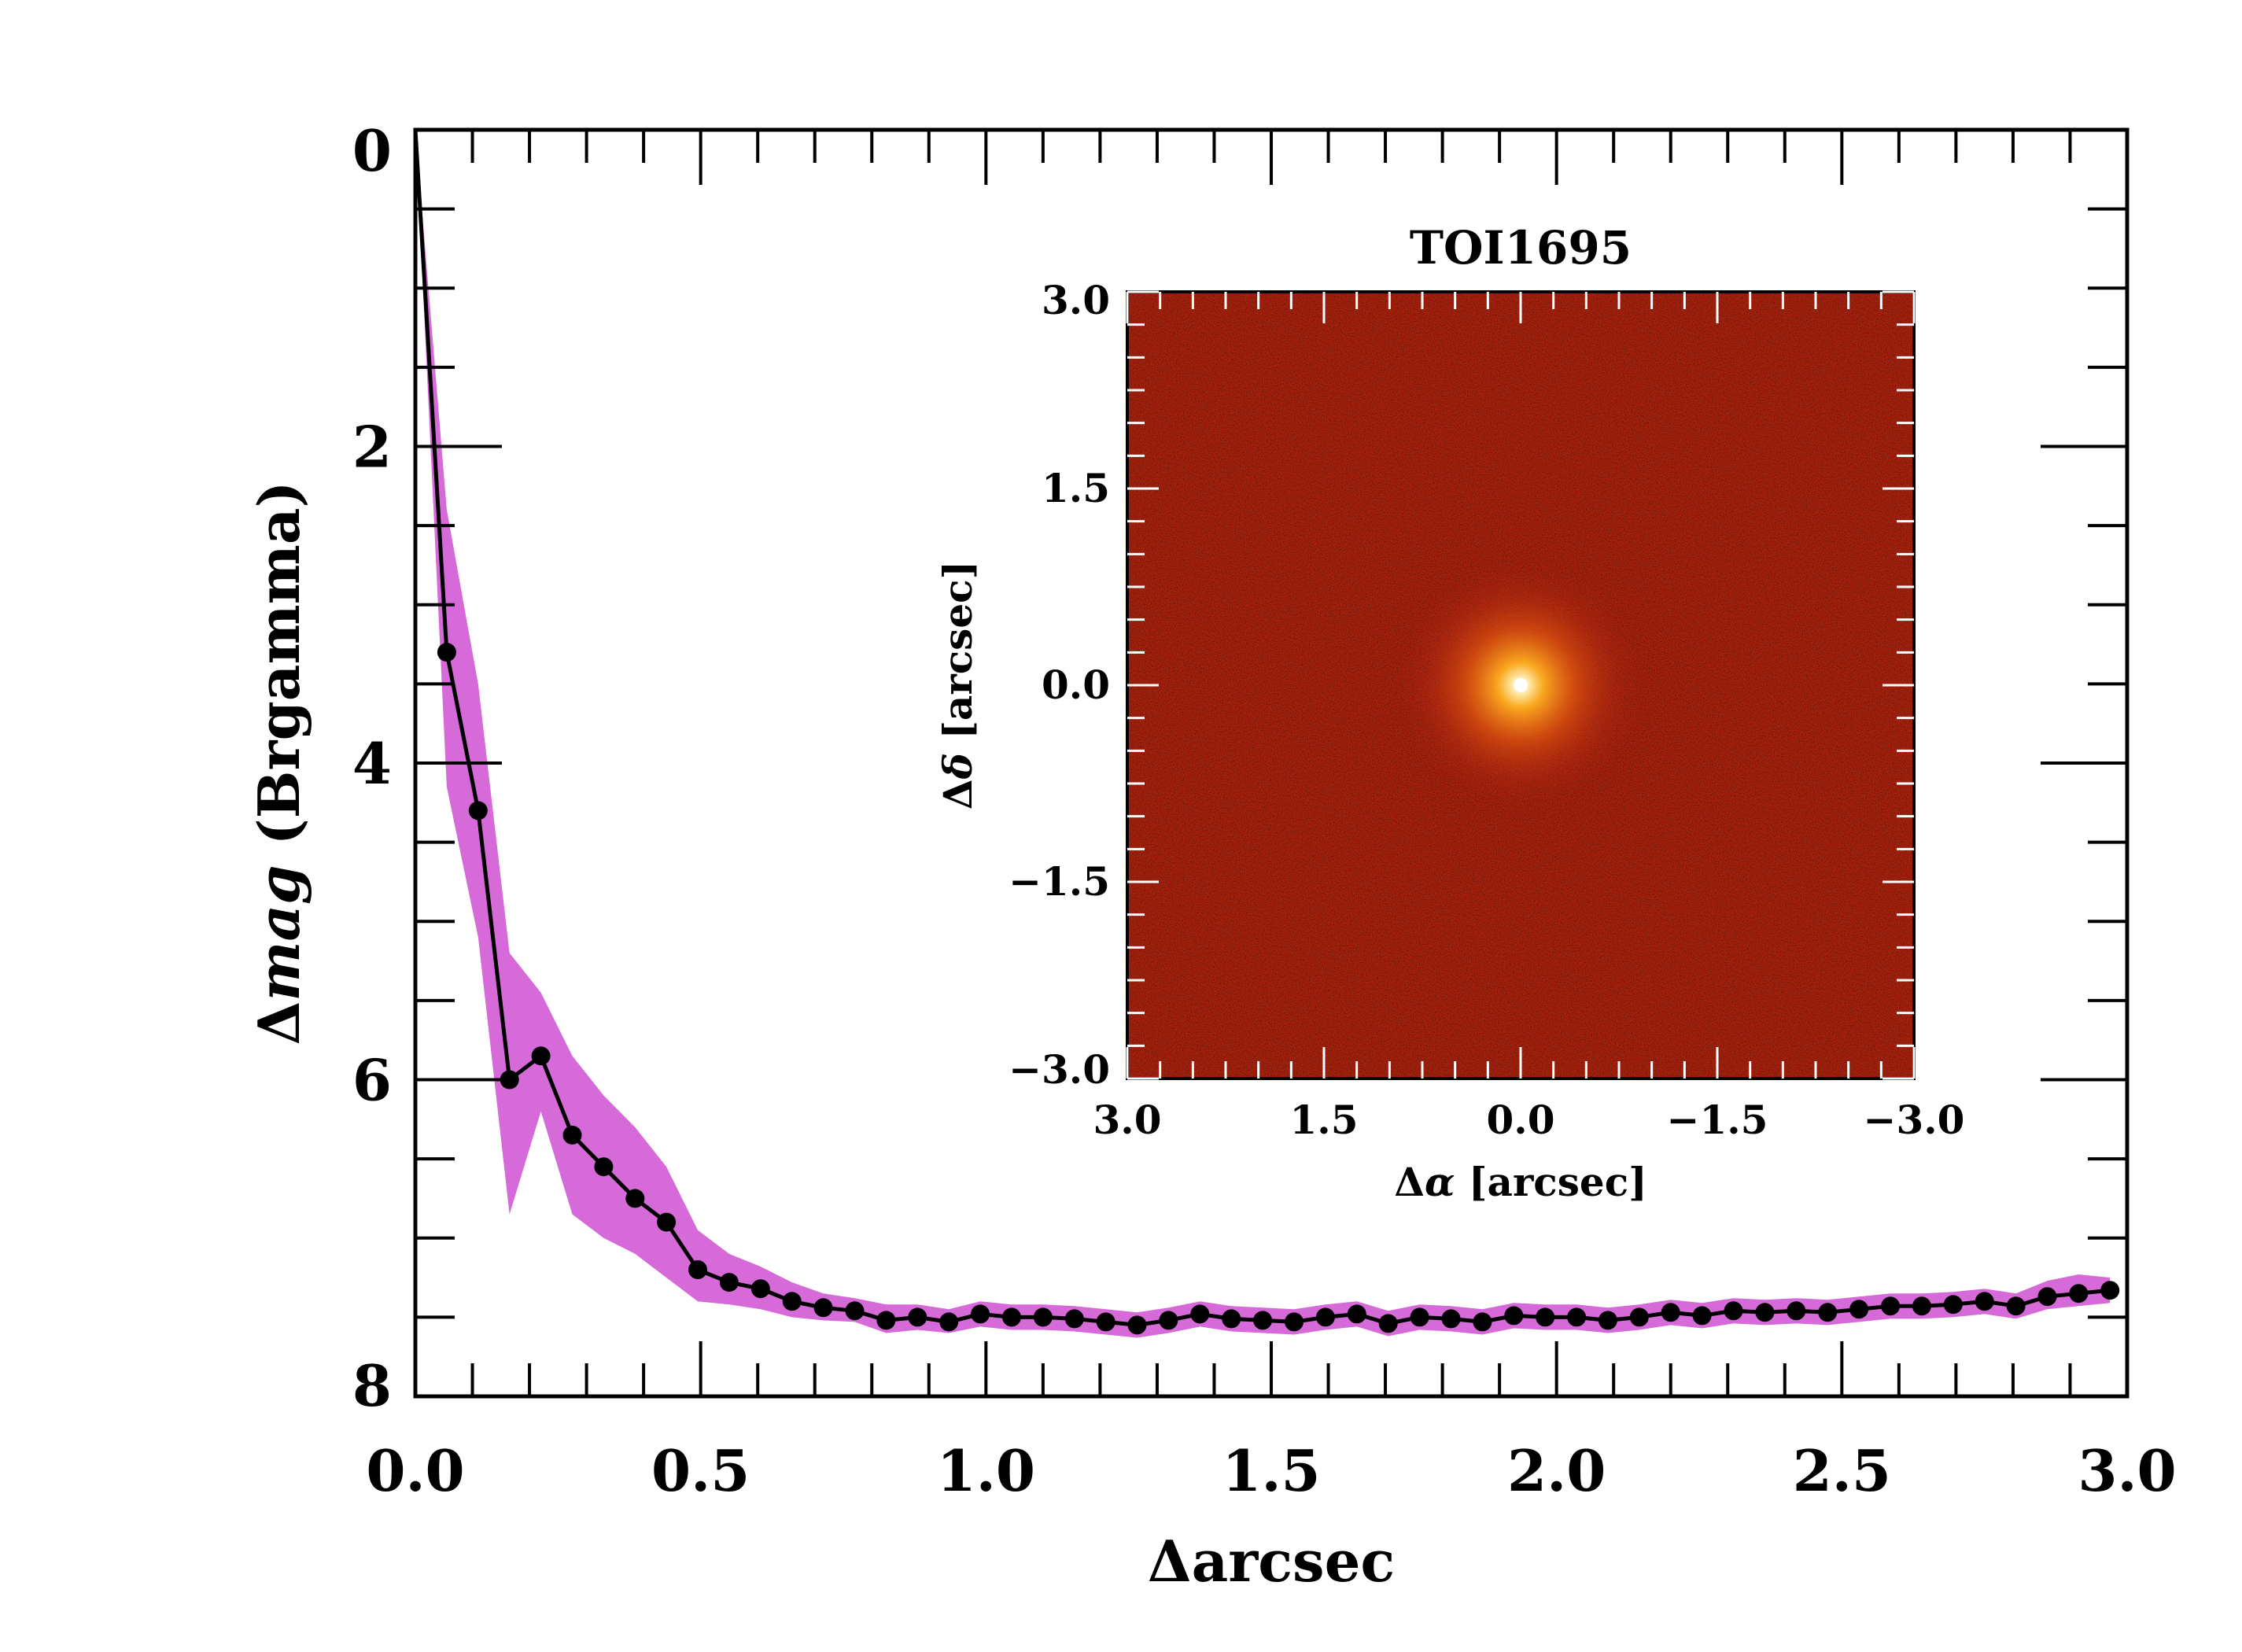 Image resolution: width=2242 pixels, height=1652 pixels. Describe the element at coordinates (1521, 248) in the screenshot. I see `inset-title: TOI1695` at that location.